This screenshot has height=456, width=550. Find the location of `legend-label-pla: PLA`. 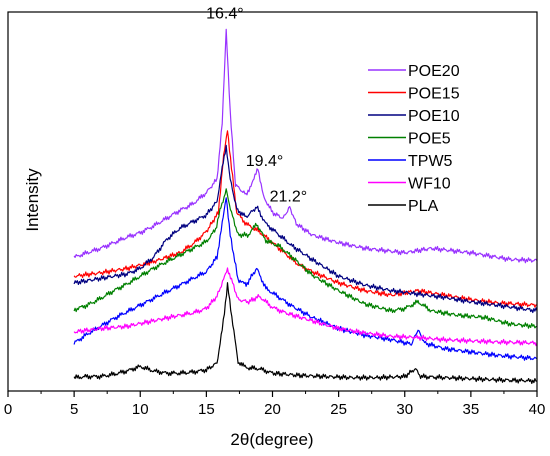

legend-label-pla: PLA is located at coordinates (423, 206).